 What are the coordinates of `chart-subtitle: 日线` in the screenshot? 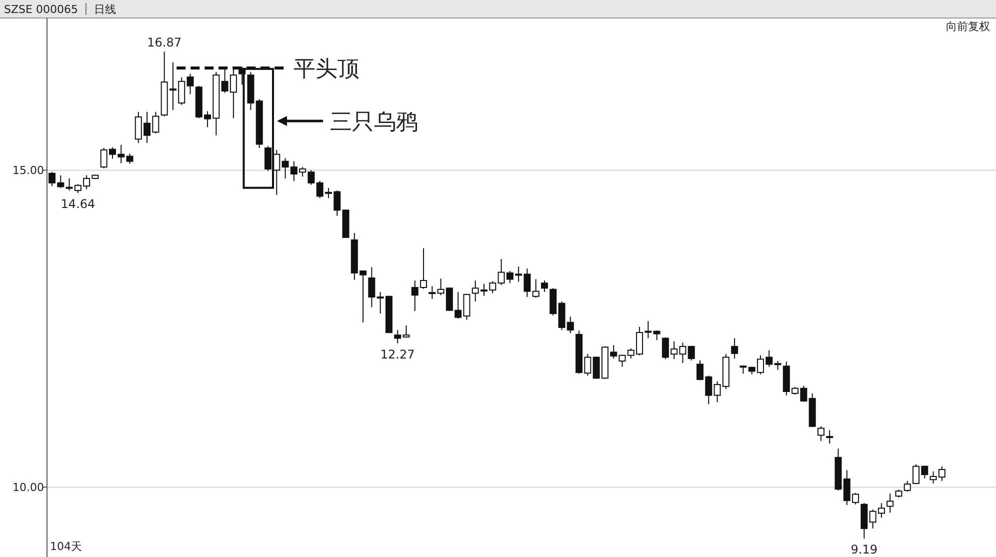 It's located at (105, 9).